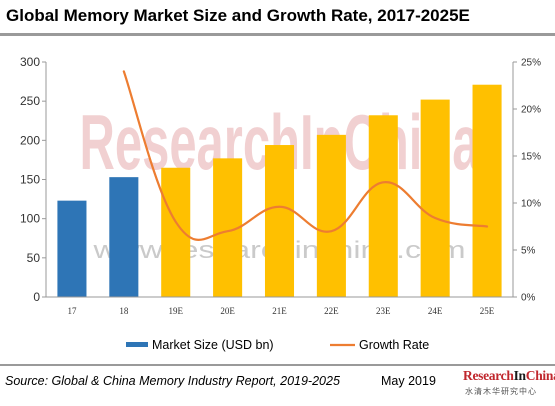  Describe the element at coordinates (36, 297) in the screenshot. I see `left-tick-label: 0` at that location.